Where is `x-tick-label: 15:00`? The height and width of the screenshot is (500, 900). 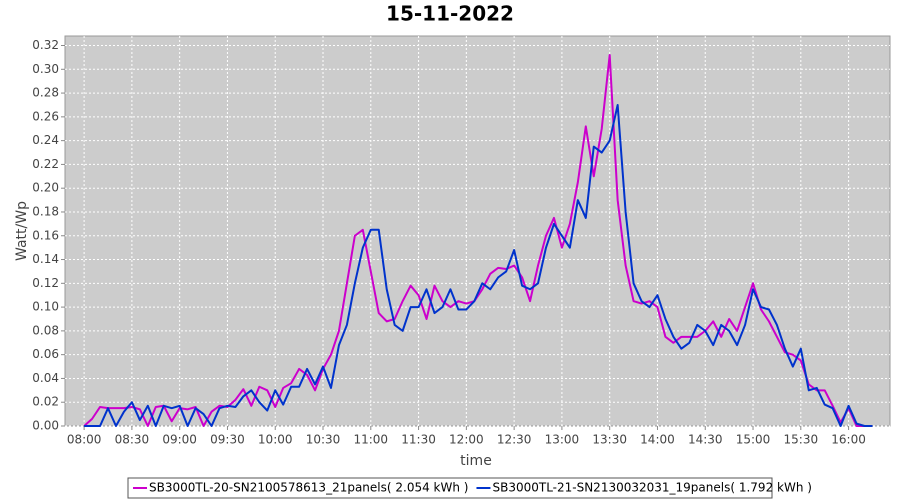 x-tick-label: 15:00 is located at coordinates (753, 440).